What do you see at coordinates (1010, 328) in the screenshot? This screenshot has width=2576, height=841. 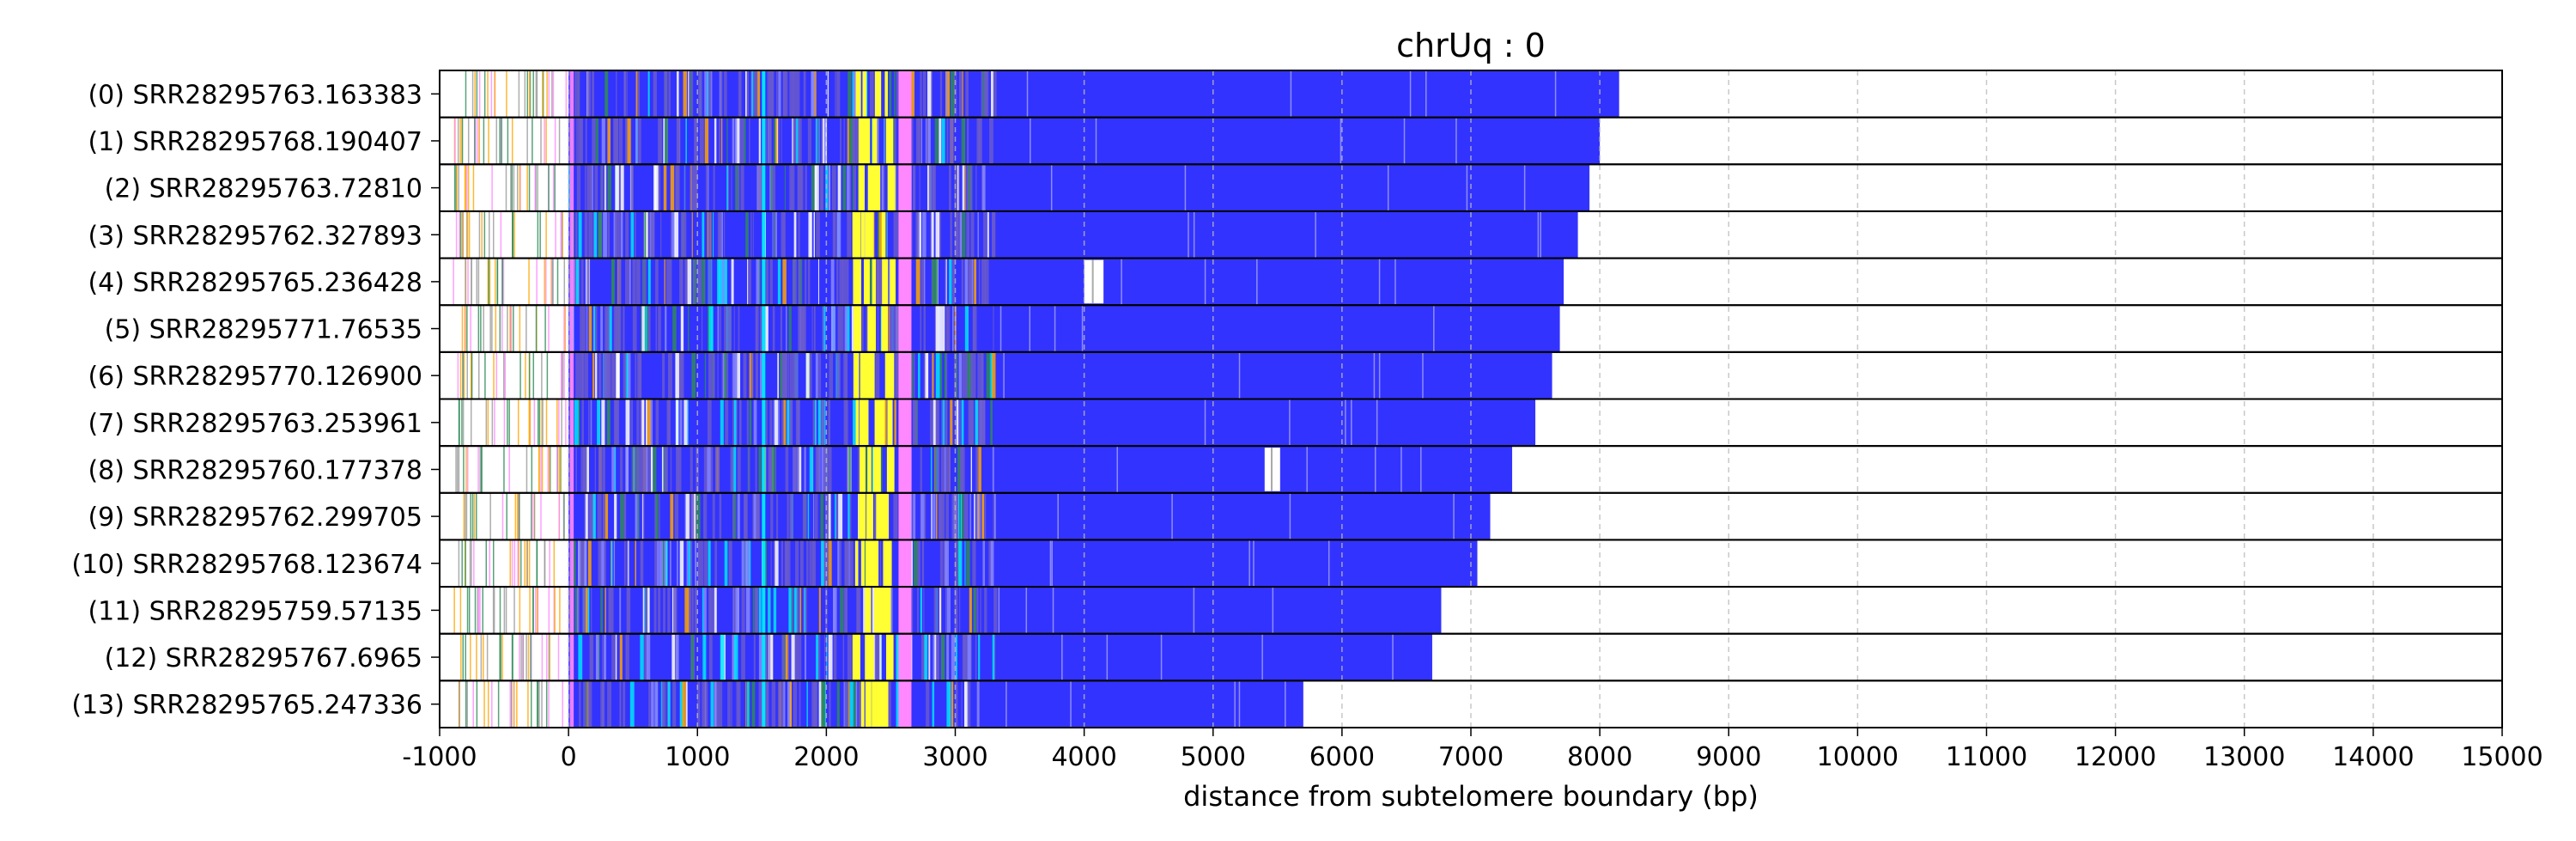 I see `read-row` at bounding box center [1010, 328].